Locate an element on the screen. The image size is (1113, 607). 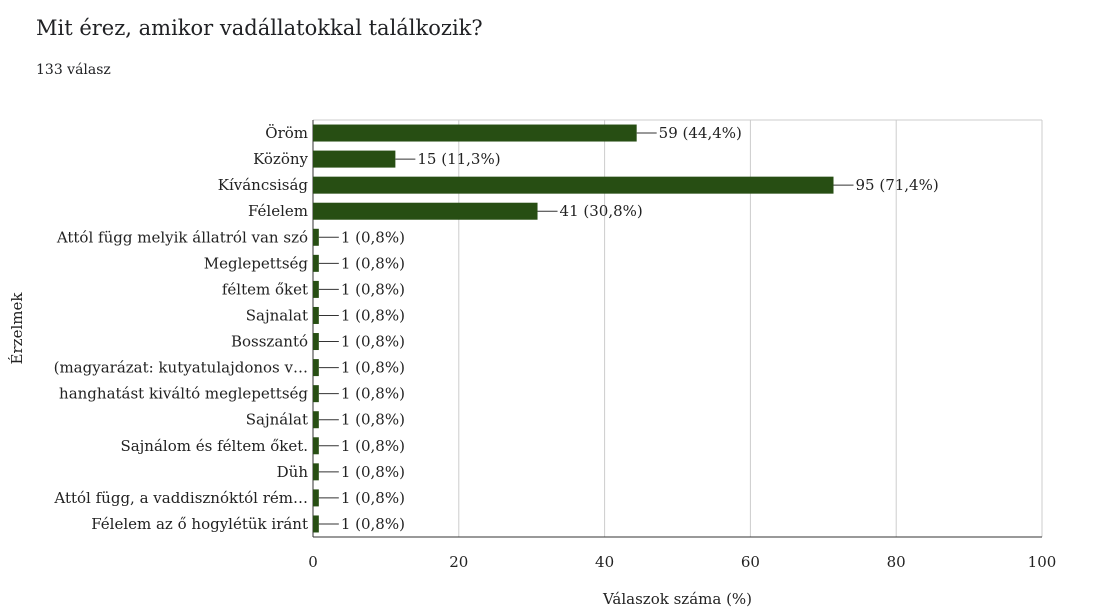
data-label: 59 (44,4%) is located at coordinates (700, 133).